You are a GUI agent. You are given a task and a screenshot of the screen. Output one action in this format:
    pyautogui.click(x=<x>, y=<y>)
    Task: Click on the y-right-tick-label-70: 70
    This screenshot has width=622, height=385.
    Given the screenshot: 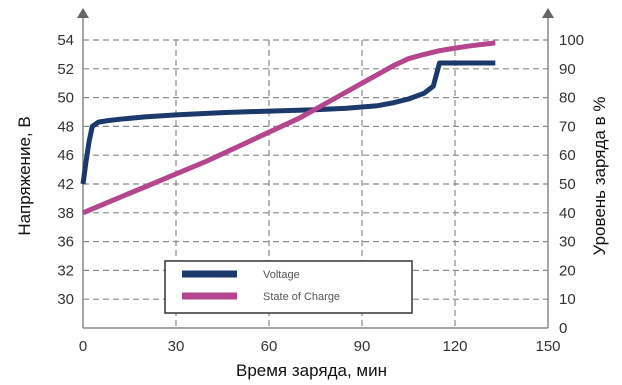 What is the action you would take?
    pyautogui.click(x=567, y=126)
    